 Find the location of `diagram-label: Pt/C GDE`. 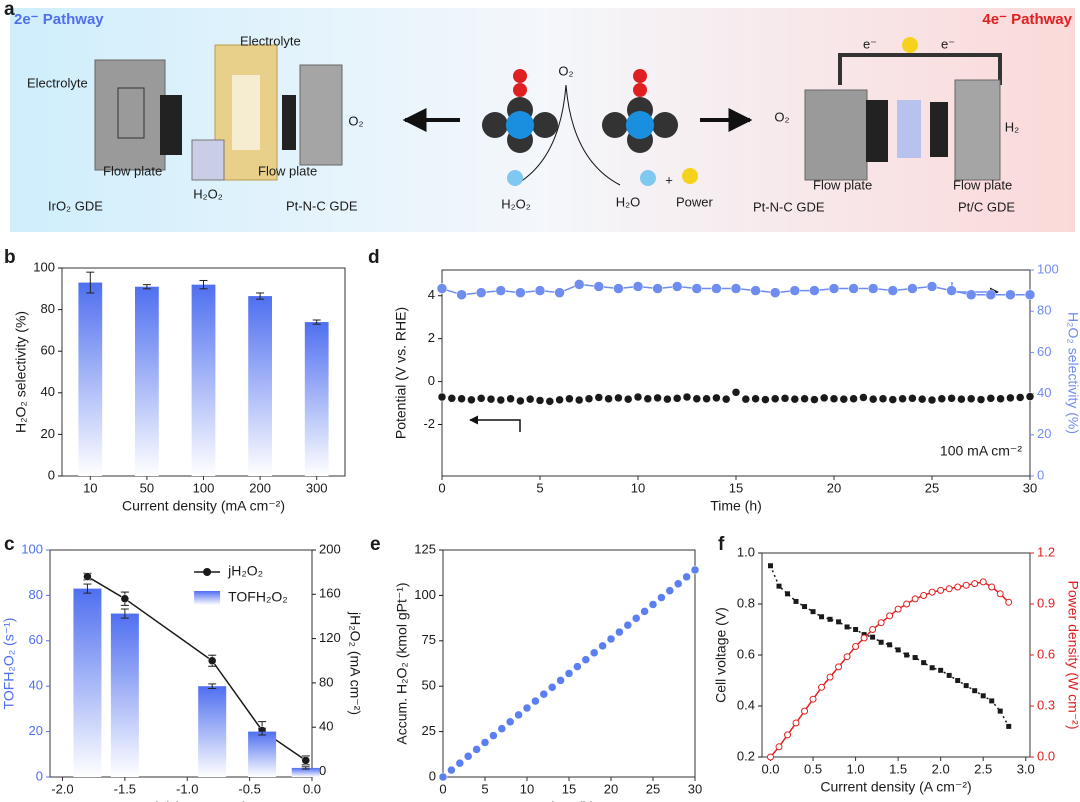

diagram-label: Pt/C GDE is located at coordinates (986, 206).